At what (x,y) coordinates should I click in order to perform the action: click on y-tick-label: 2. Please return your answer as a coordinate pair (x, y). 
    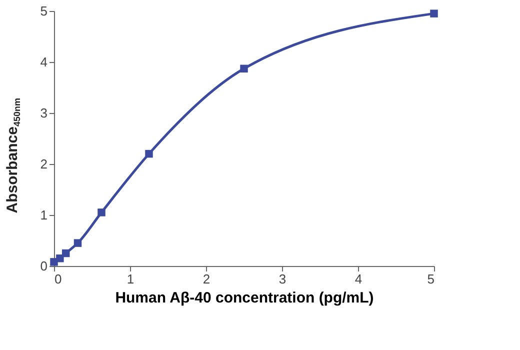
    Looking at the image, I should click on (44, 164).